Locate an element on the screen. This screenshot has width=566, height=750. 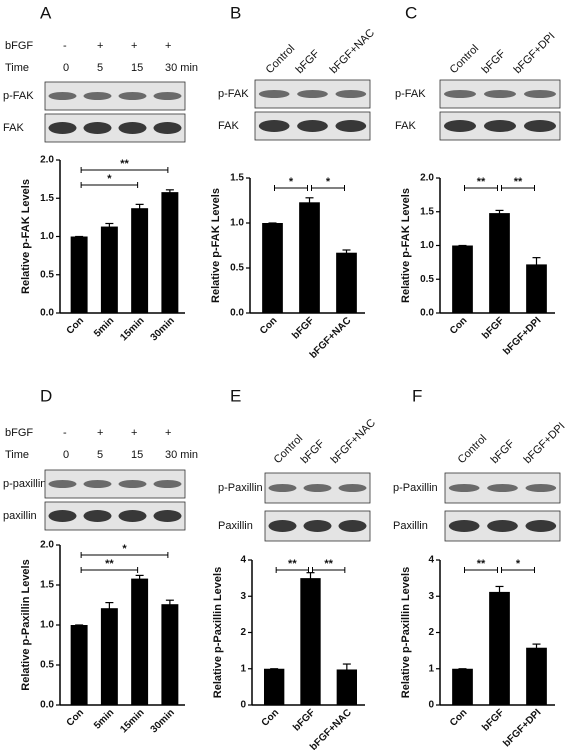
y-tick-label: 4 is located at coordinates (243, 560).